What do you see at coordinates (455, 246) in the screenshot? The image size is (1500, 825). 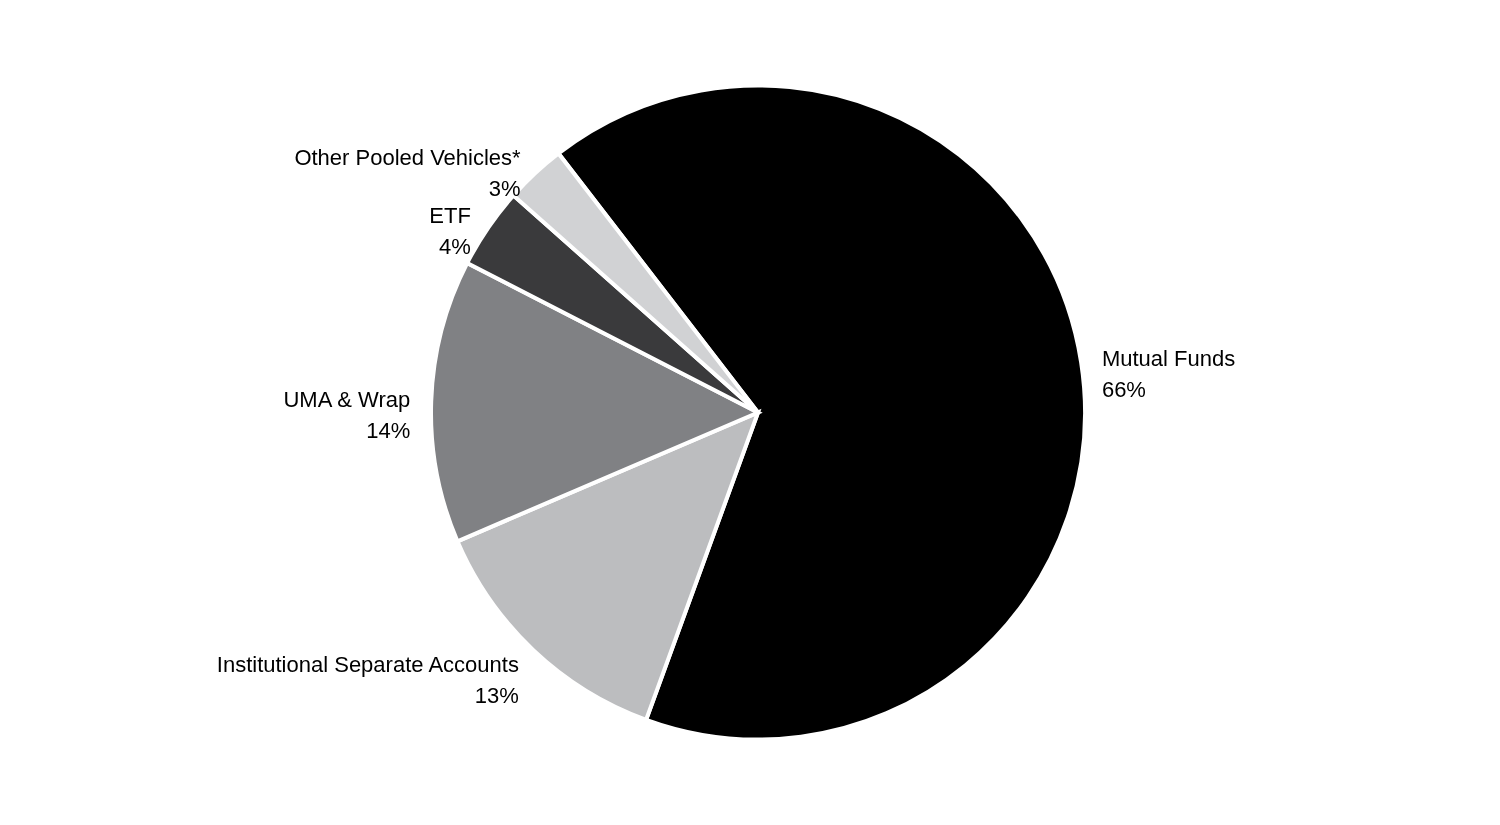 I see `data-label: 4%` at bounding box center [455, 246].